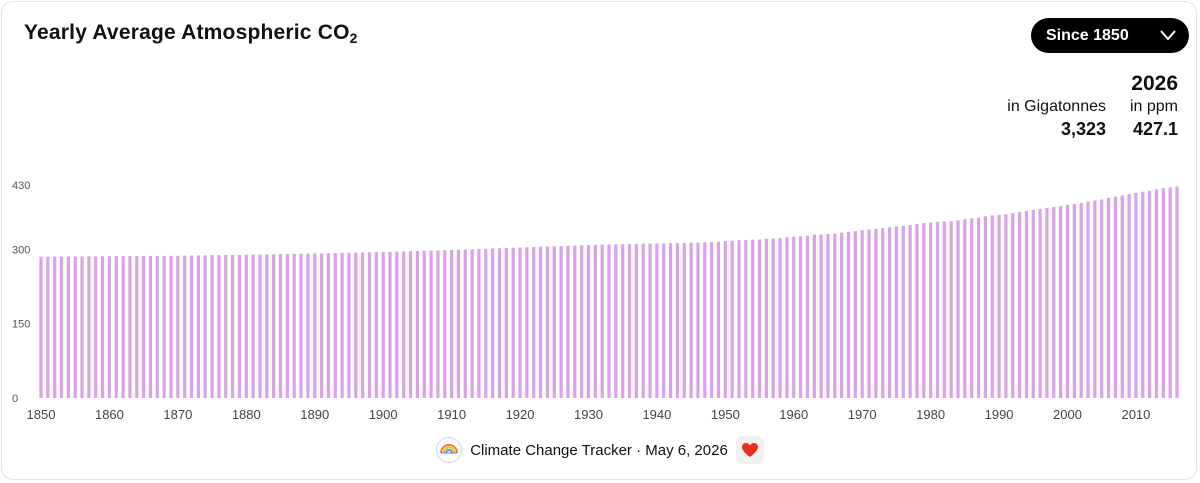 This screenshot has height=483, width=1200. I want to click on x-tick-label: 2010, so click(1135, 414).